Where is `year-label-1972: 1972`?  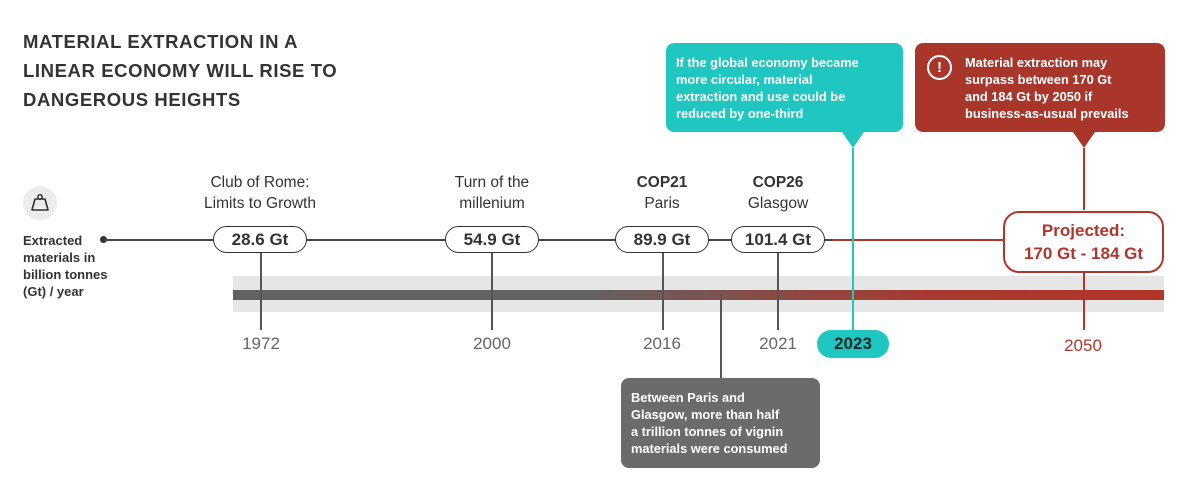
year-label-1972: 1972 is located at coordinates (261, 343).